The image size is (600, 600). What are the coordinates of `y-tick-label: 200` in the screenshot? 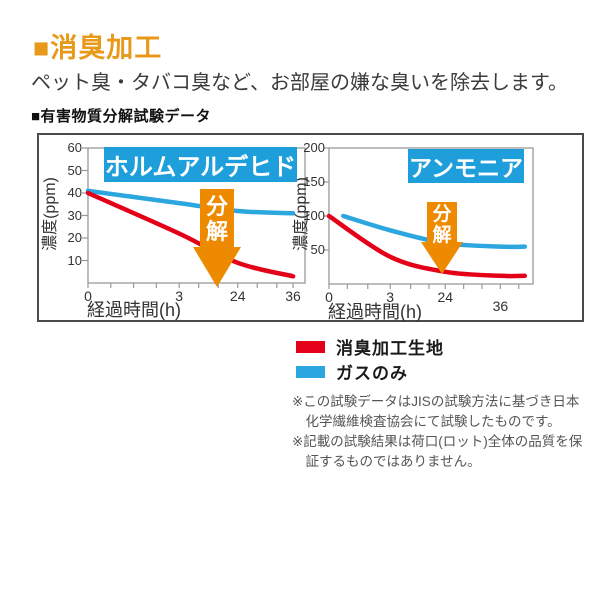 It's located at (314, 147).